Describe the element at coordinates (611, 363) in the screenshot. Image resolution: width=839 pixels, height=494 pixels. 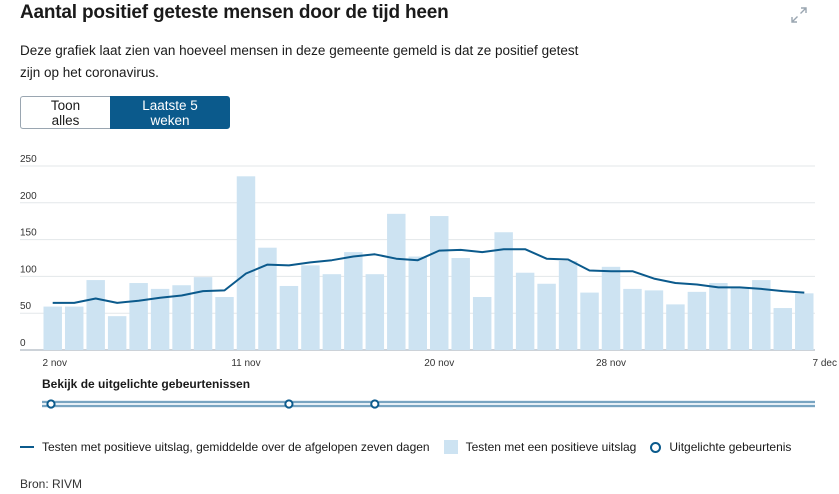
I see `x-tick-label: 28 nov` at that location.